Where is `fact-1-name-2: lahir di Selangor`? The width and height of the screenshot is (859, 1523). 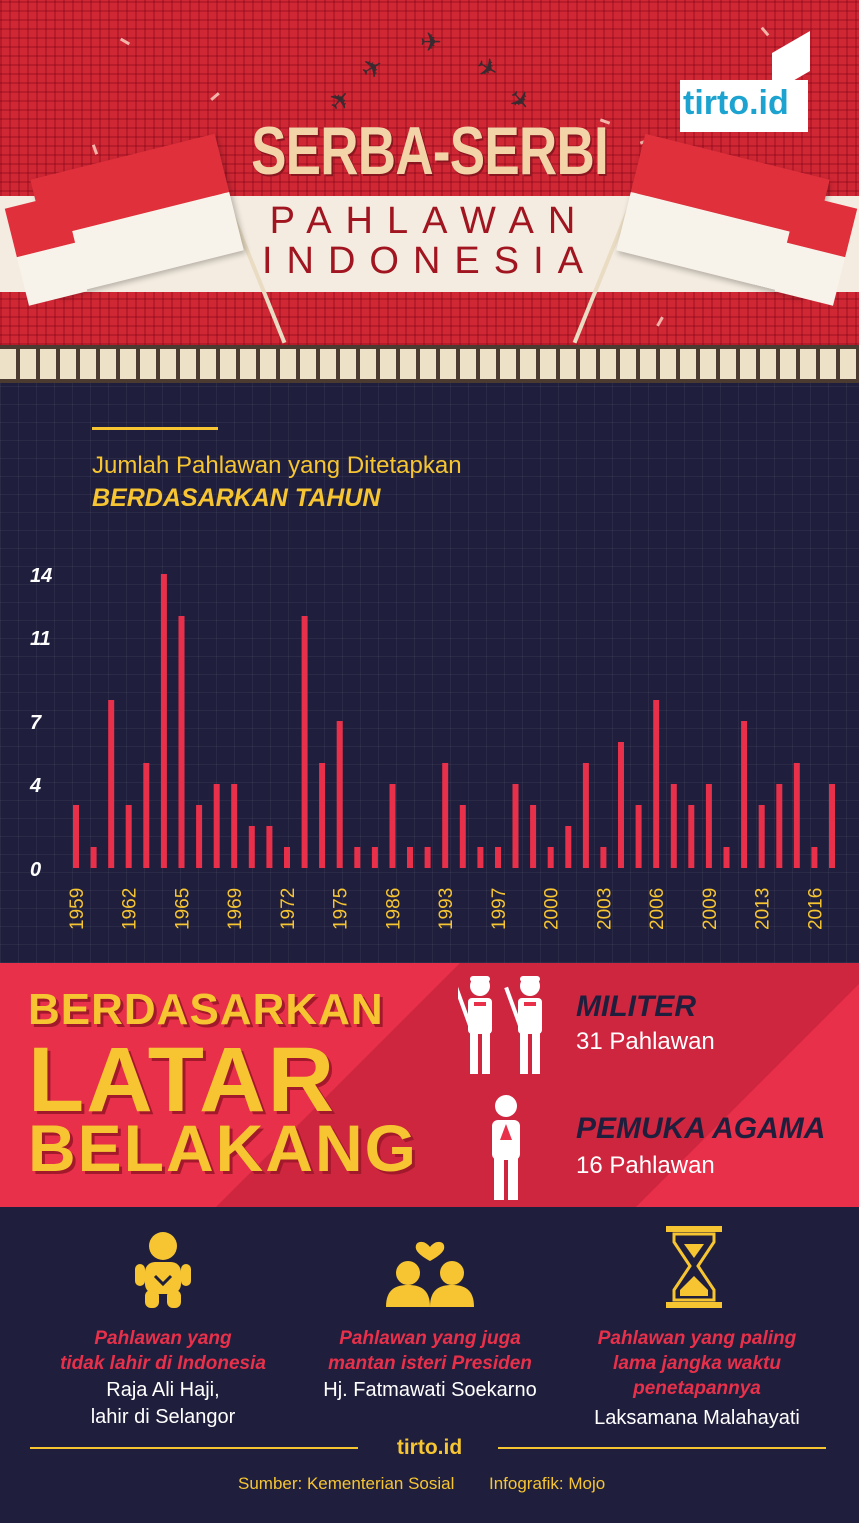 fact-1-name-2: lahir di Selangor is located at coordinates (163, 1417).